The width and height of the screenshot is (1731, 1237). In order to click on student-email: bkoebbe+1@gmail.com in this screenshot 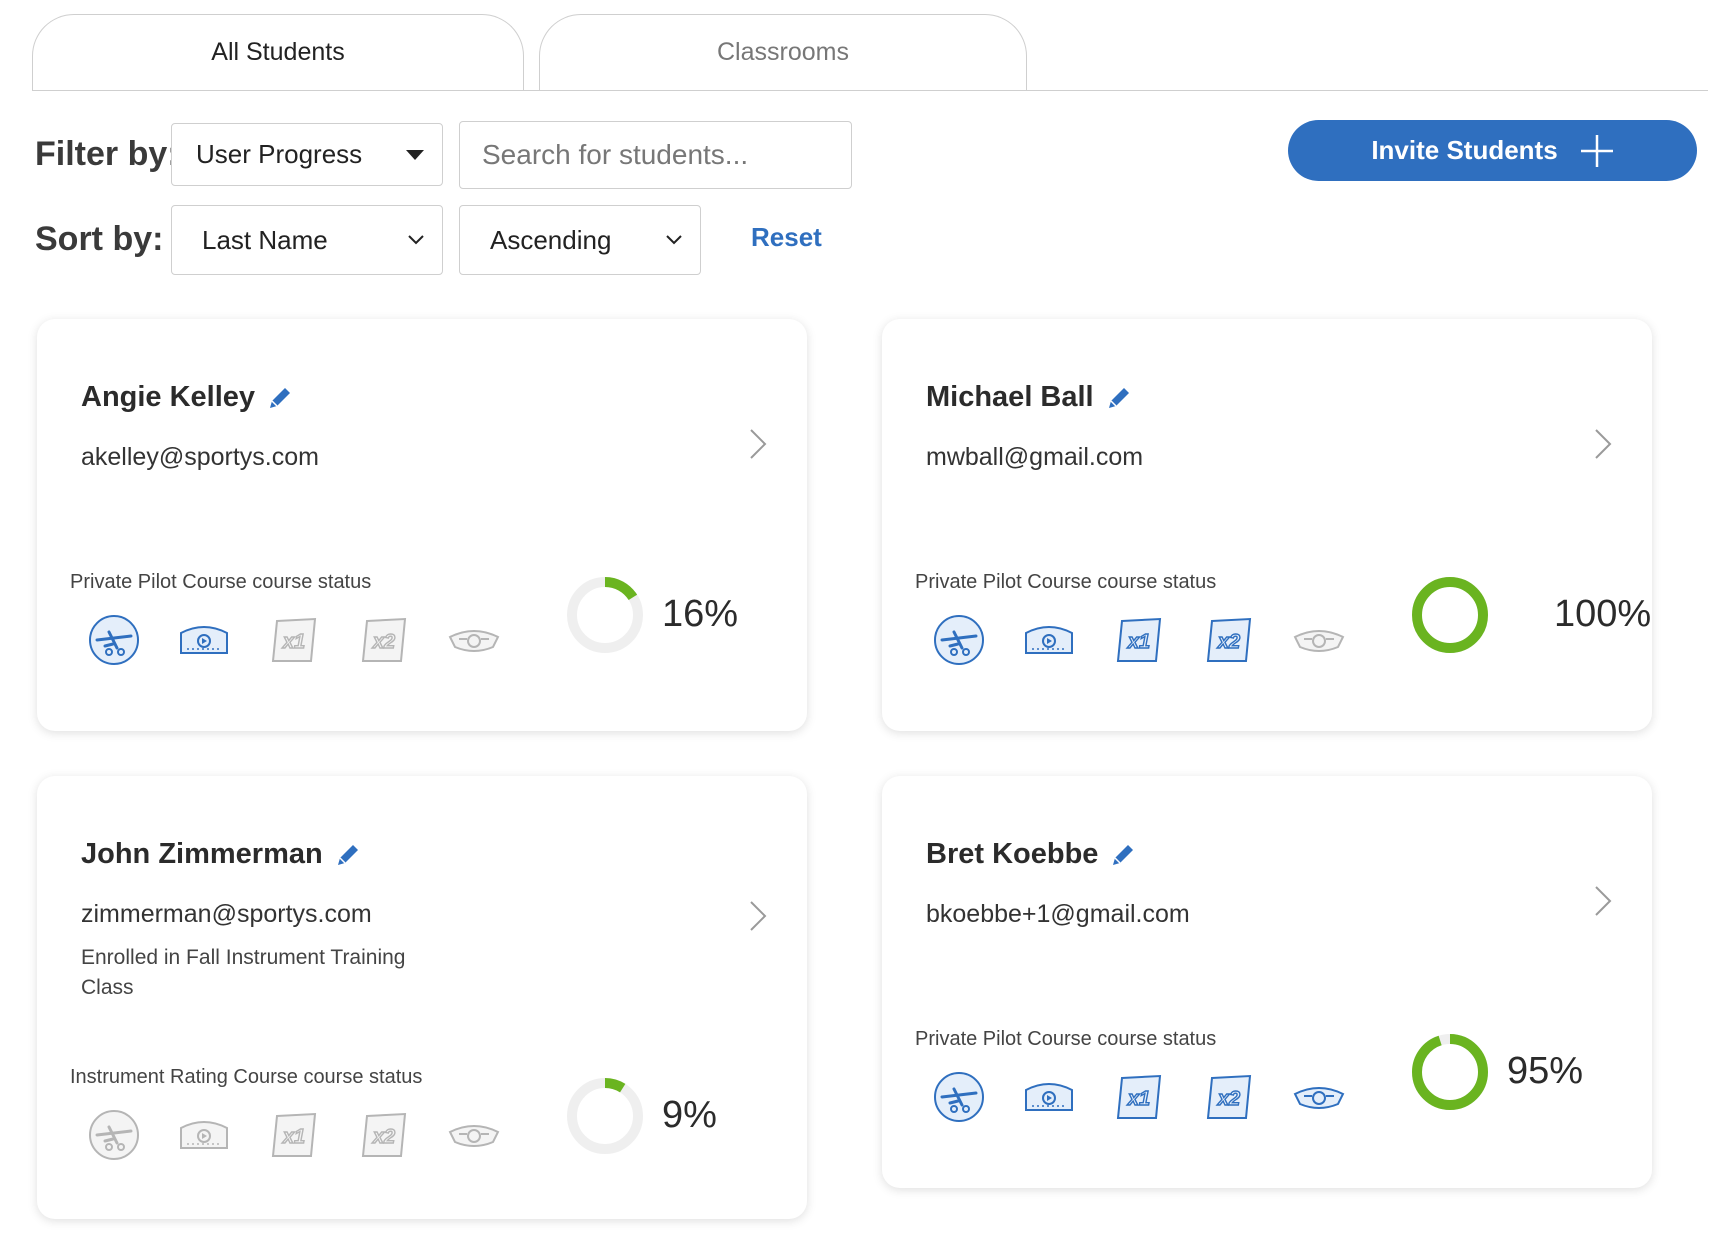, I will do `click(1058, 914)`.